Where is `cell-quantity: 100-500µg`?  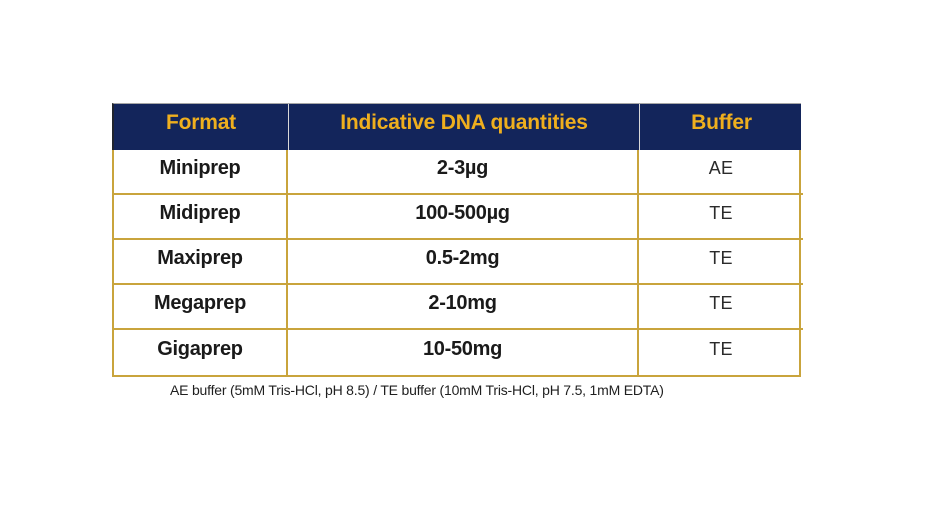
cell-quantity: 100-500µg is located at coordinates (463, 217).